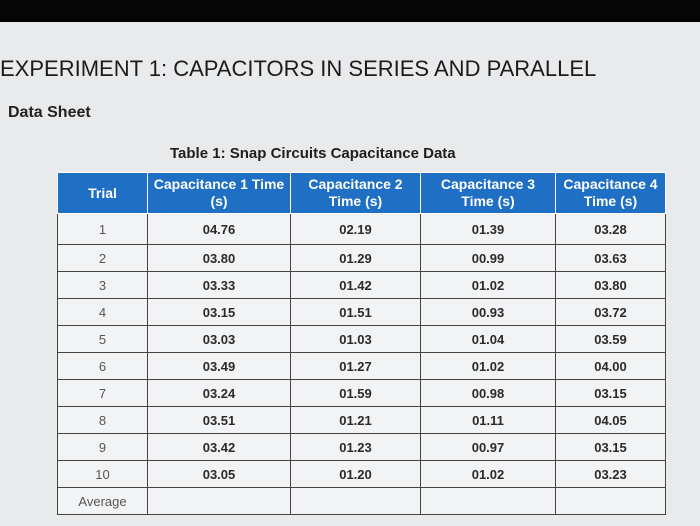 This screenshot has height=526, width=700. What do you see at coordinates (610, 193) in the screenshot?
I see `column-header: Capacitance 4 Time (s)` at bounding box center [610, 193].